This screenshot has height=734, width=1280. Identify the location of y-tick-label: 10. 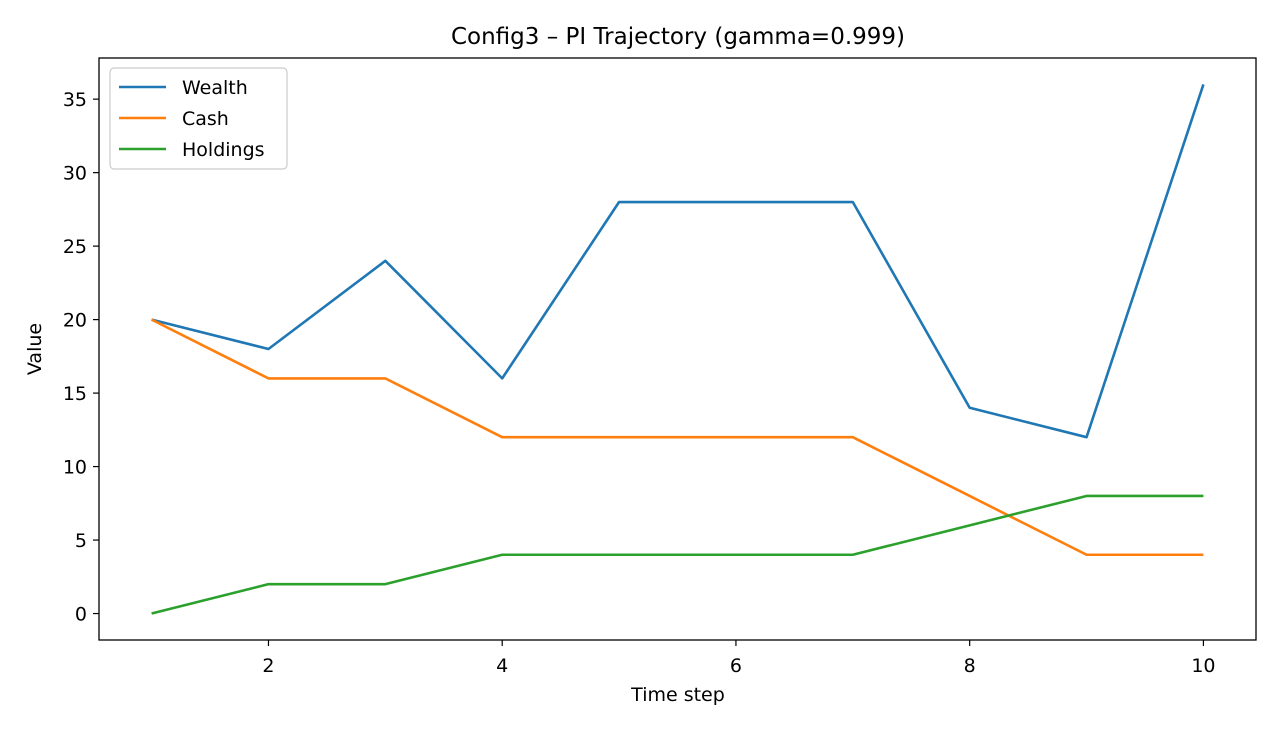
(75, 468).